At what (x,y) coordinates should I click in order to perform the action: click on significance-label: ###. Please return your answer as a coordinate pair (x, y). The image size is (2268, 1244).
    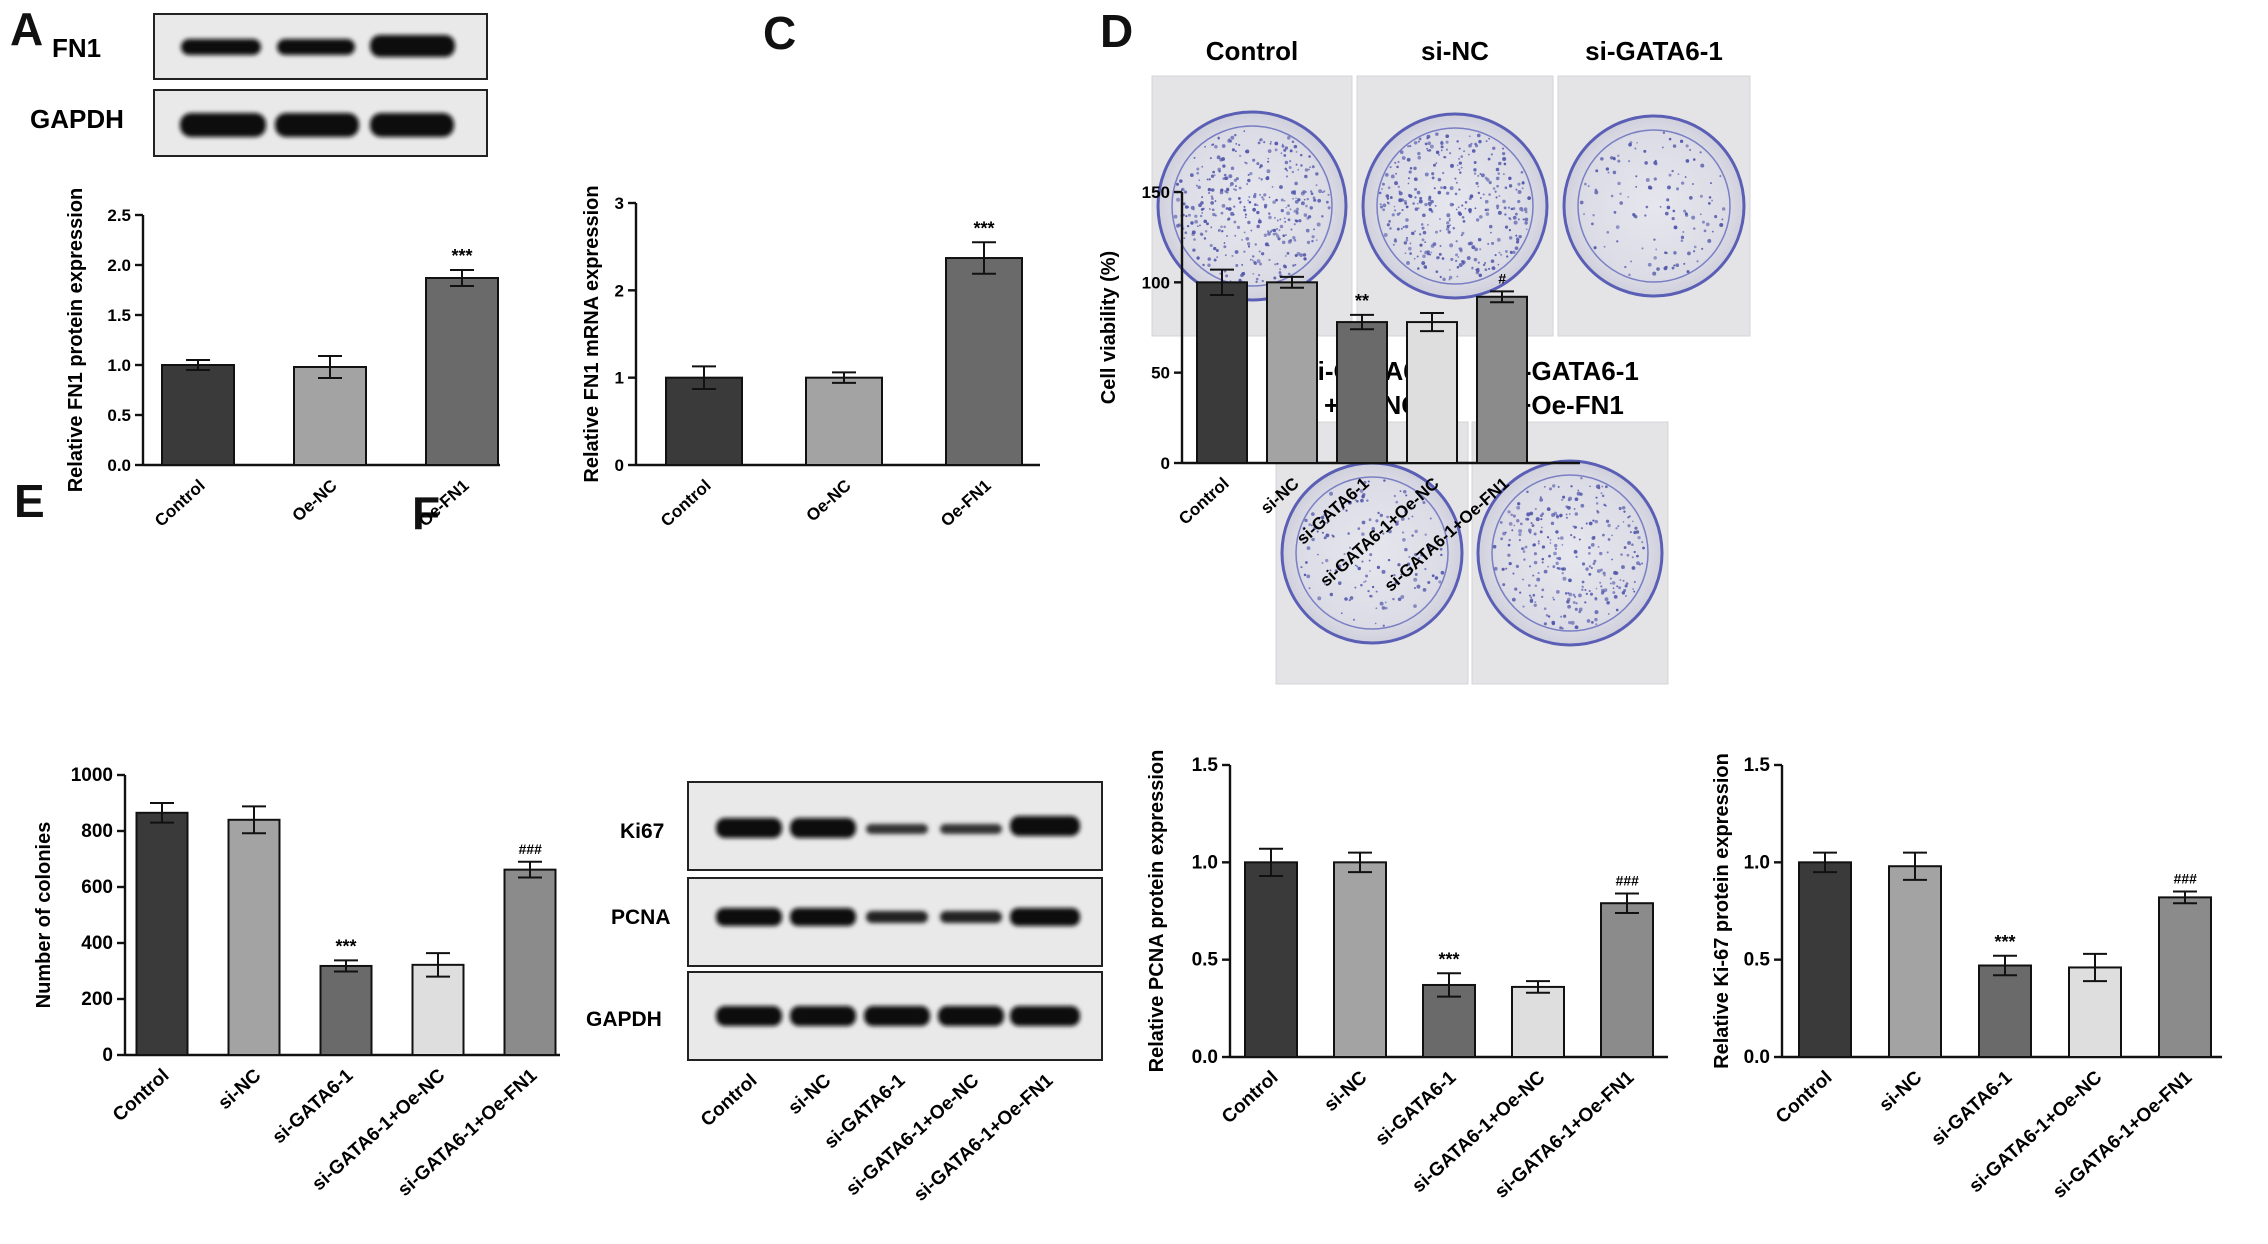
    Looking at the image, I should click on (1627, 880).